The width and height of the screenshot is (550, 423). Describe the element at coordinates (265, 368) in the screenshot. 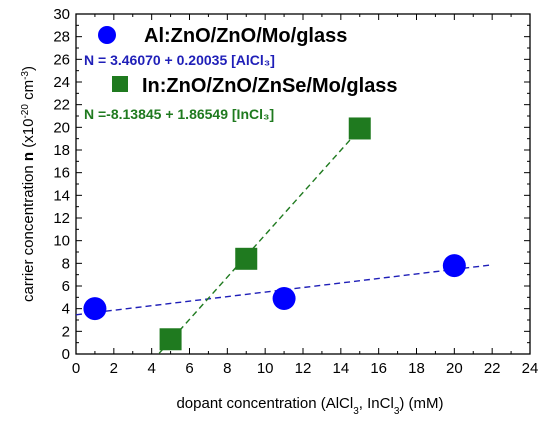

I see `x-tick-label: 10` at that location.